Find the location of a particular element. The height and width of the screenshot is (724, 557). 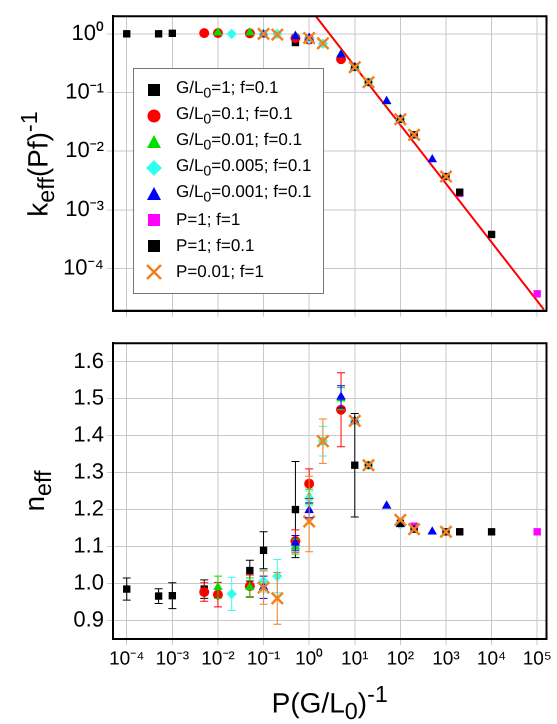

legend-label: G/L$_{0}$=1; f=0.1 is located at coordinates (227, 90).